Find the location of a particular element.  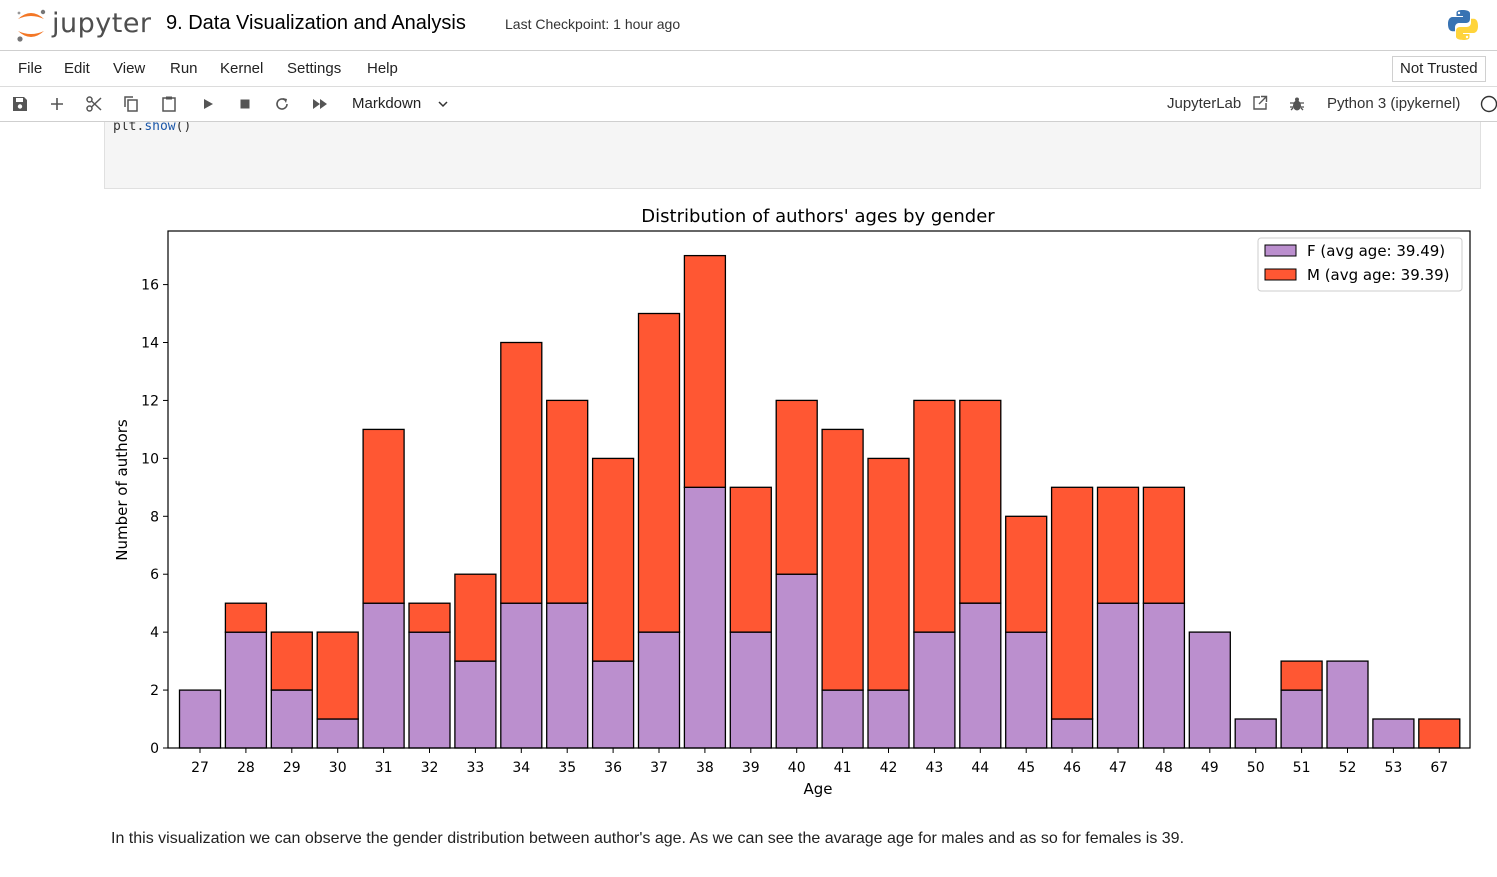

menu-help: Help is located at coordinates (382, 68).